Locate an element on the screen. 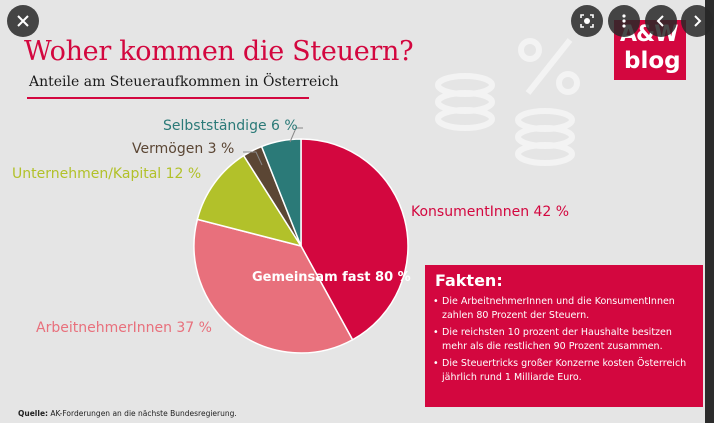 This screenshot has width=714, height=423. previous-button is located at coordinates (661, 21).